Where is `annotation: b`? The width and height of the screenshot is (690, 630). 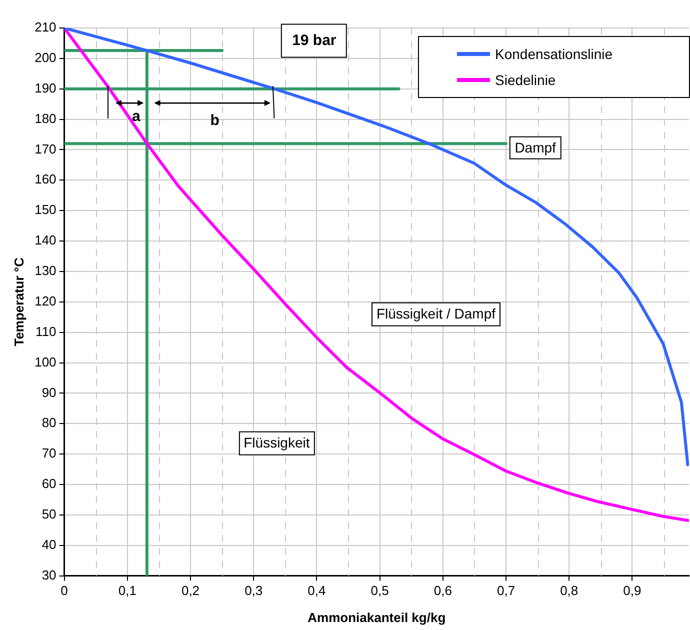
annotation: b is located at coordinates (215, 121).